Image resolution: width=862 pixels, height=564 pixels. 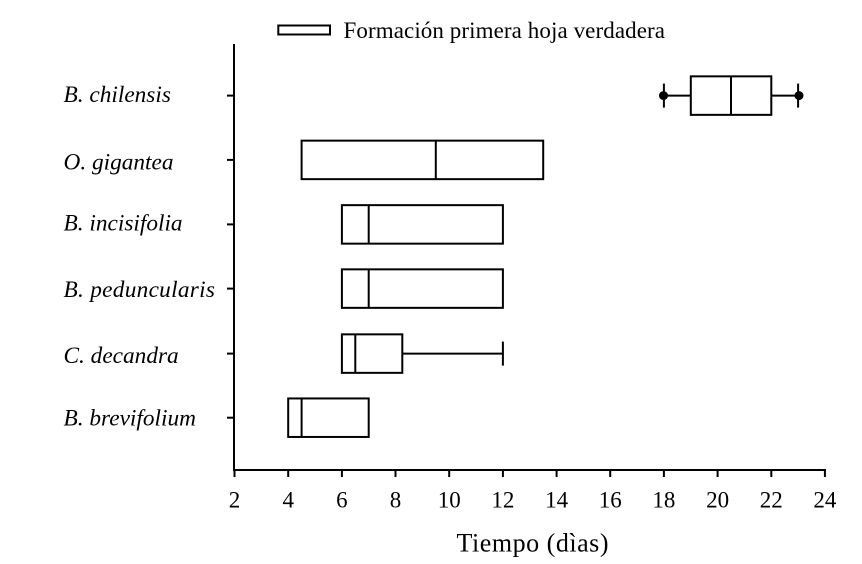 What do you see at coordinates (121, 356) in the screenshot?
I see `svg-text: C. decandra` at bounding box center [121, 356].